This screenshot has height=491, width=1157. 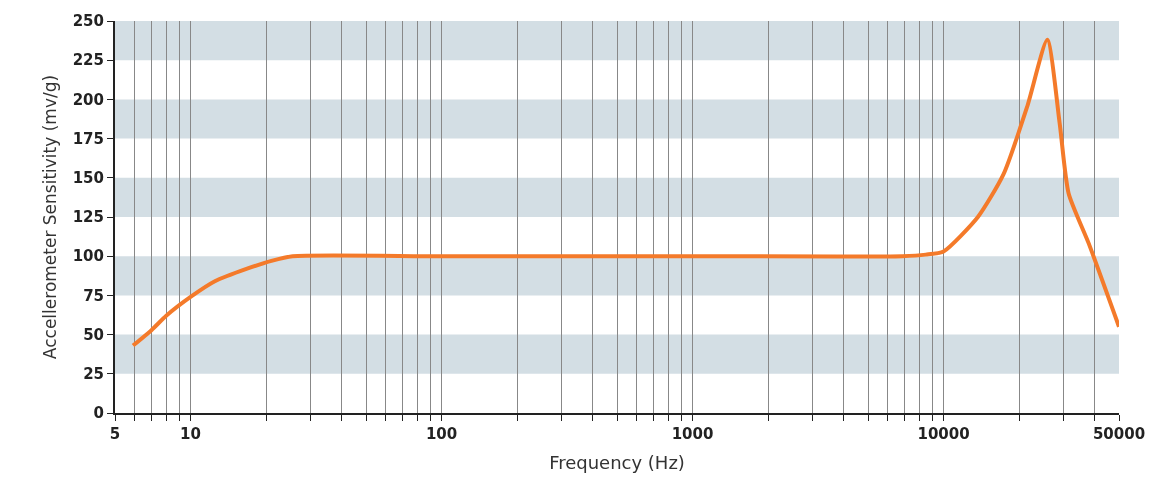 What do you see at coordinates (93, 295) in the screenshot?
I see `y-tick-label: 75` at bounding box center [93, 295].